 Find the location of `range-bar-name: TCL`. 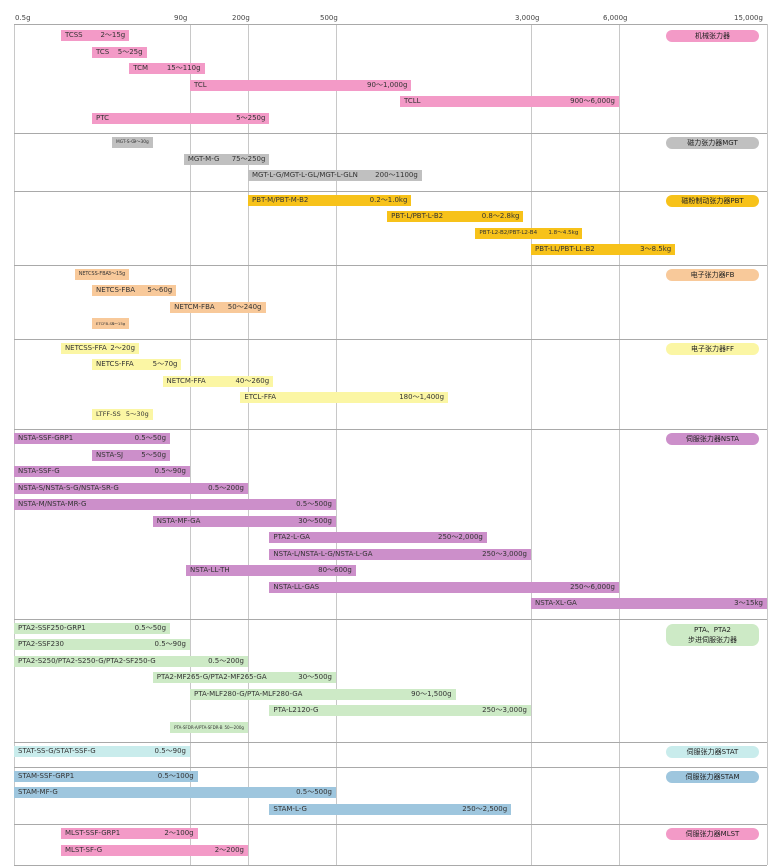

range-bar-name: TCL is located at coordinates (200, 84).